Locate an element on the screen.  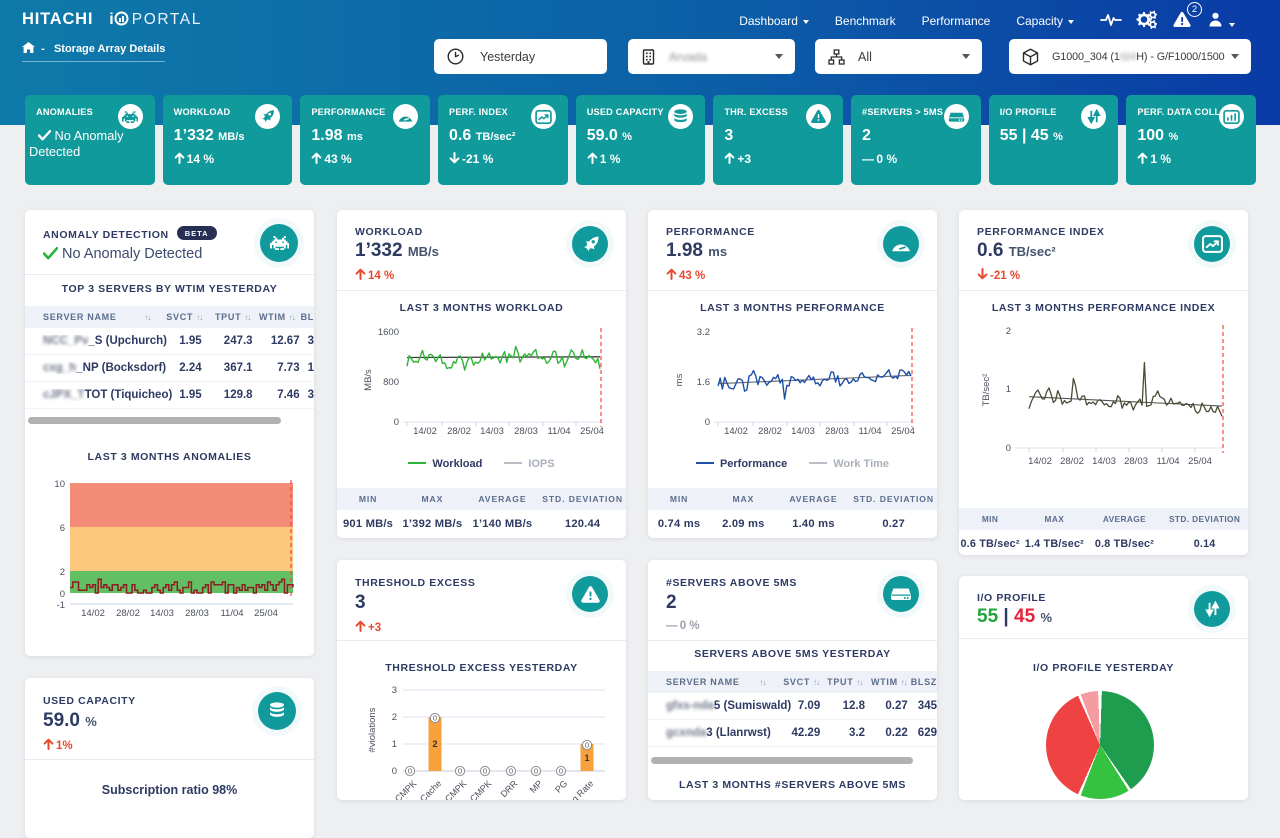
svg-text: TB/sec² is located at coordinates (986, 390).